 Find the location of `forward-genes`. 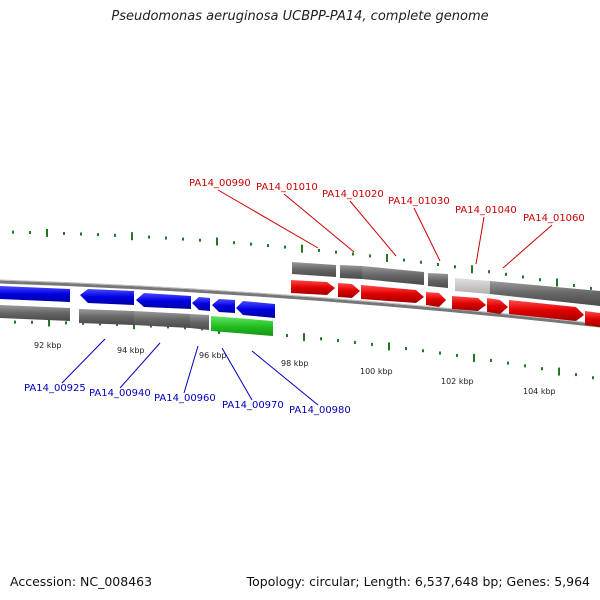

forward-genes is located at coordinates (445, 303).